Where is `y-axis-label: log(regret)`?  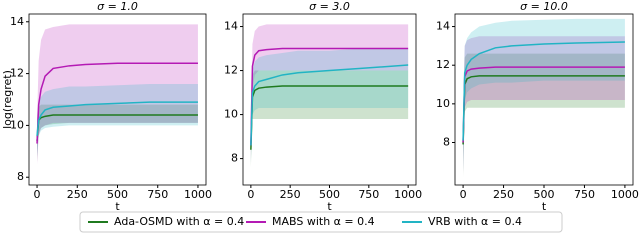
y-axis-label: log(regret) is located at coordinates (7, 99).